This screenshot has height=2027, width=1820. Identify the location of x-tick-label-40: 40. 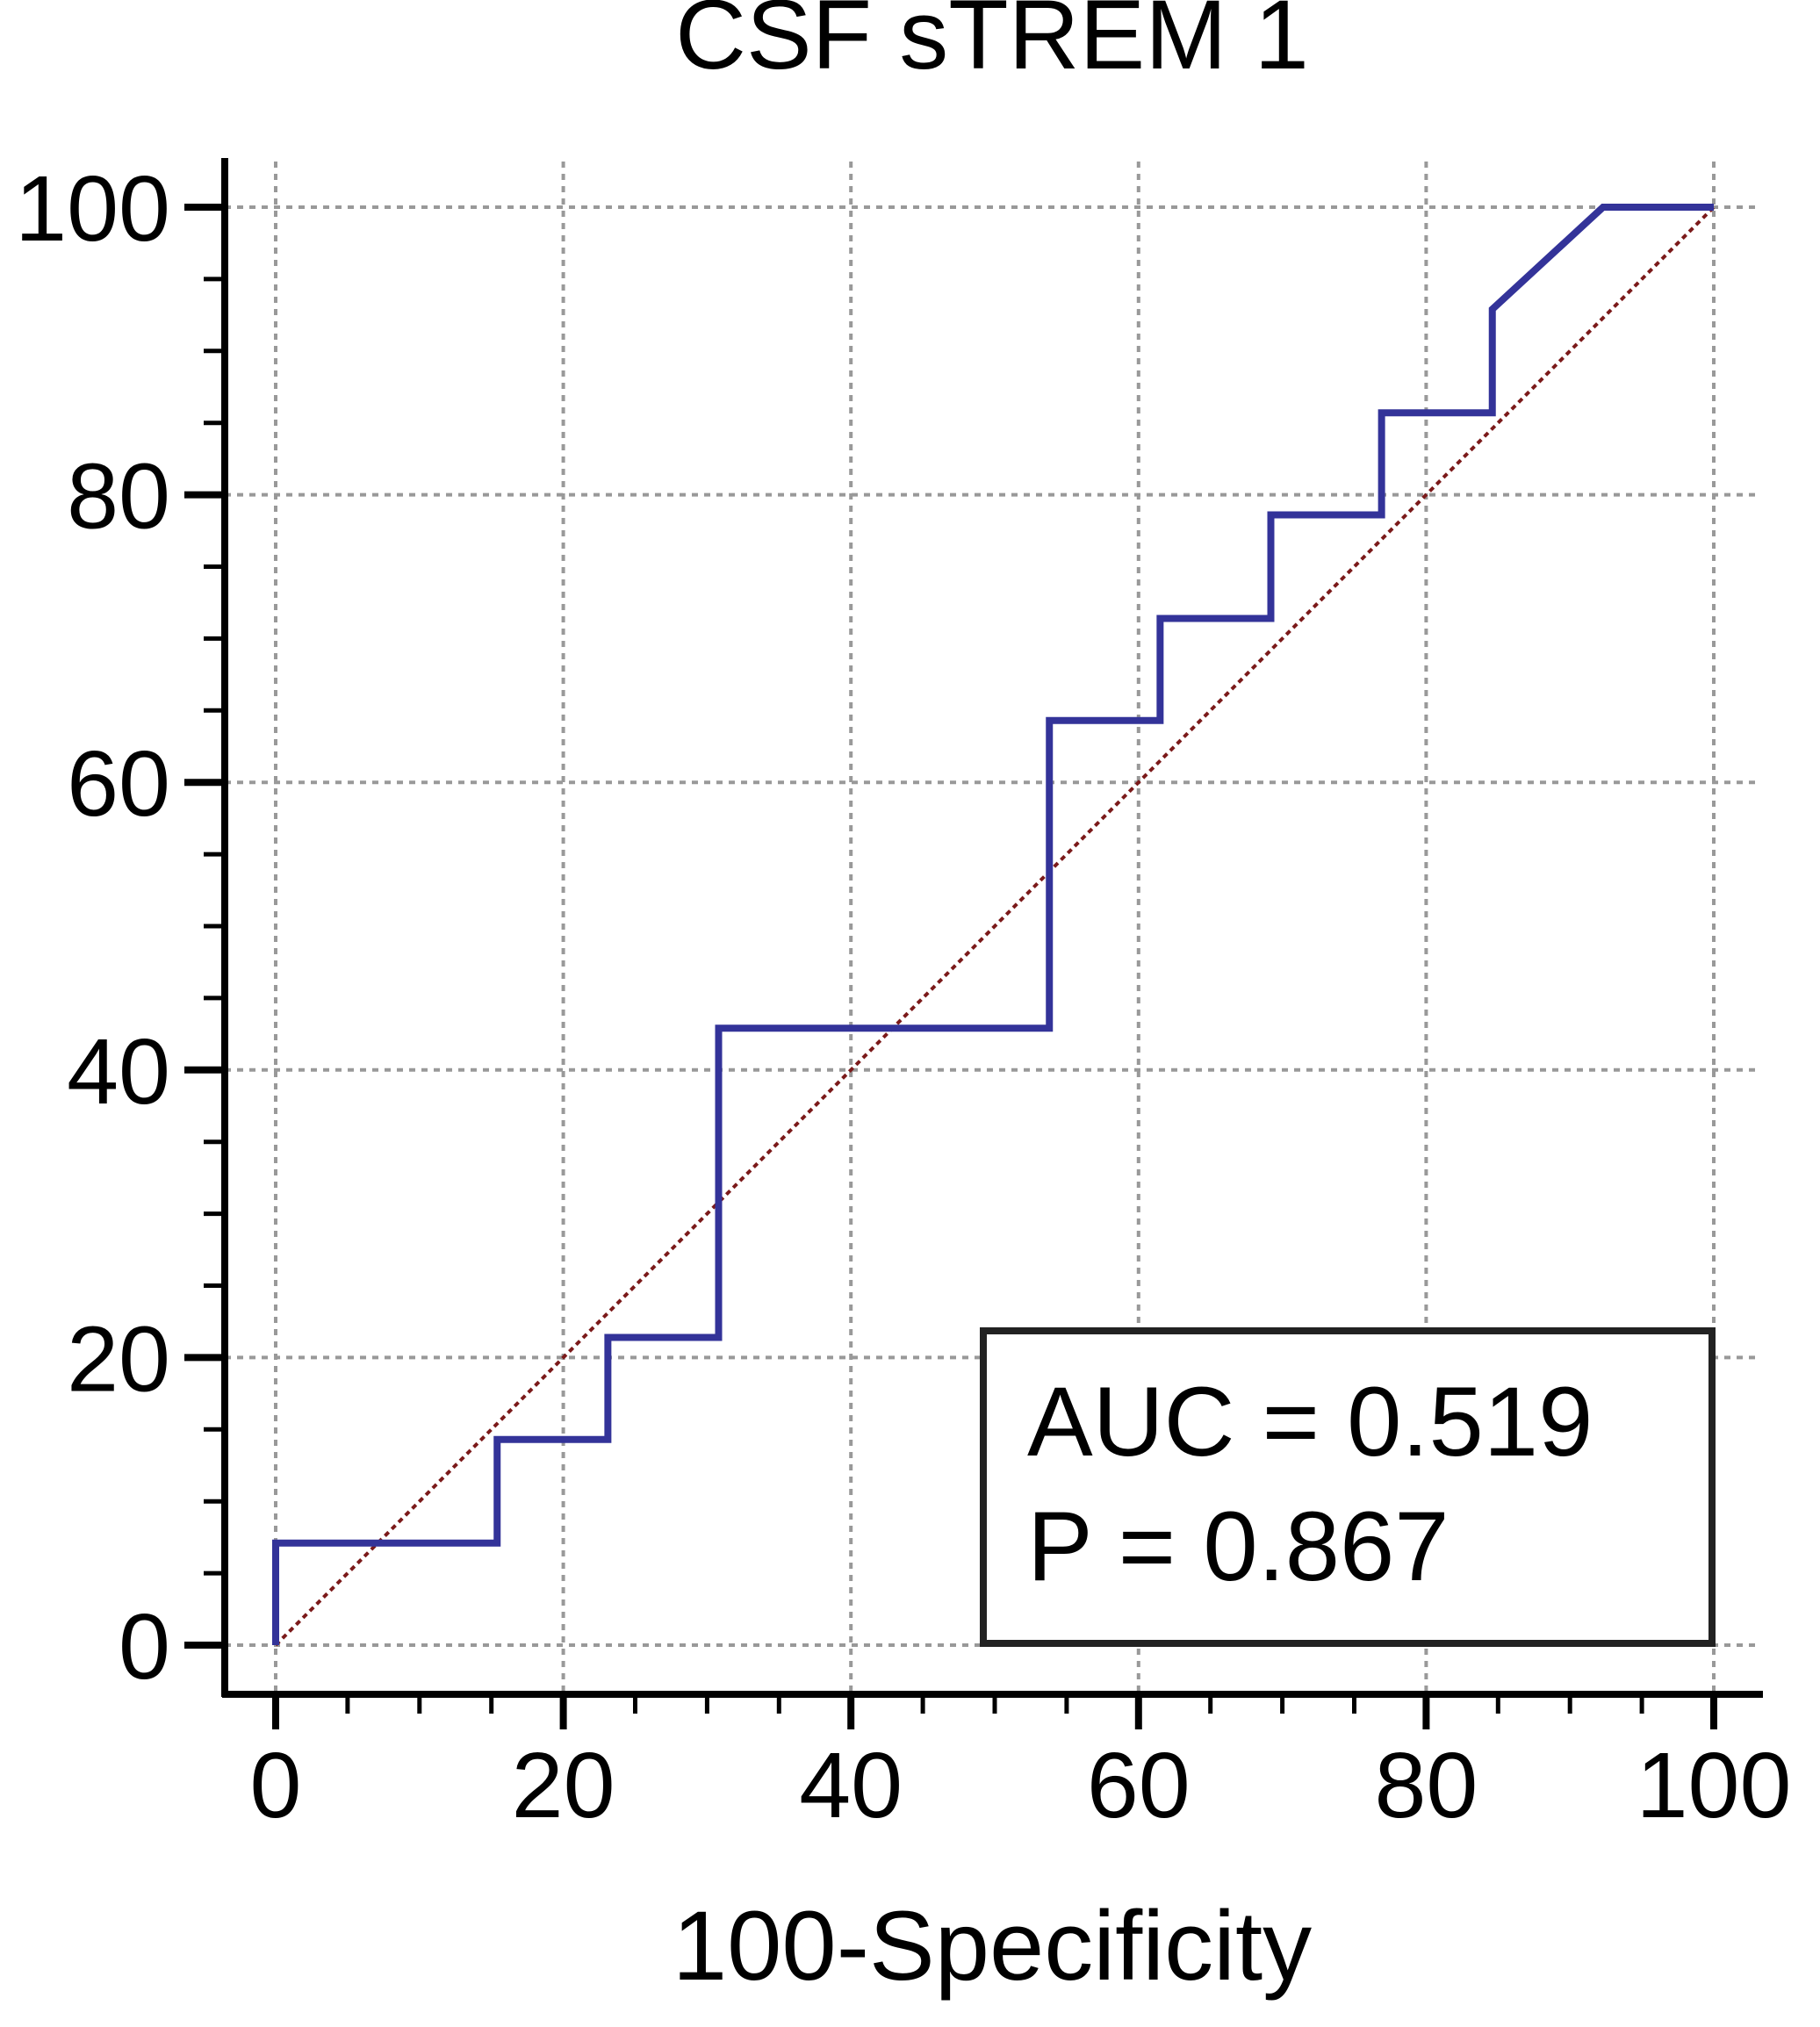
(851, 1785).